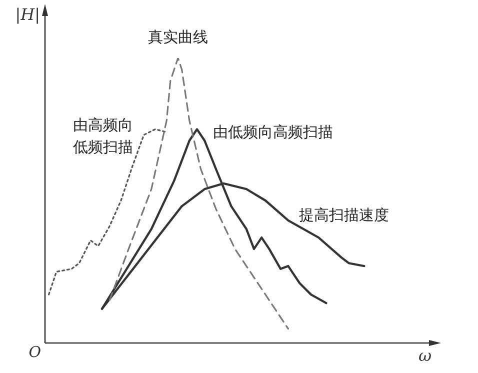 Image resolution: width=478 pixels, height=373 pixels. What do you see at coordinates (425, 356) in the screenshot?
I see `x-axis-title: ω` at bounding box center [425, 356].